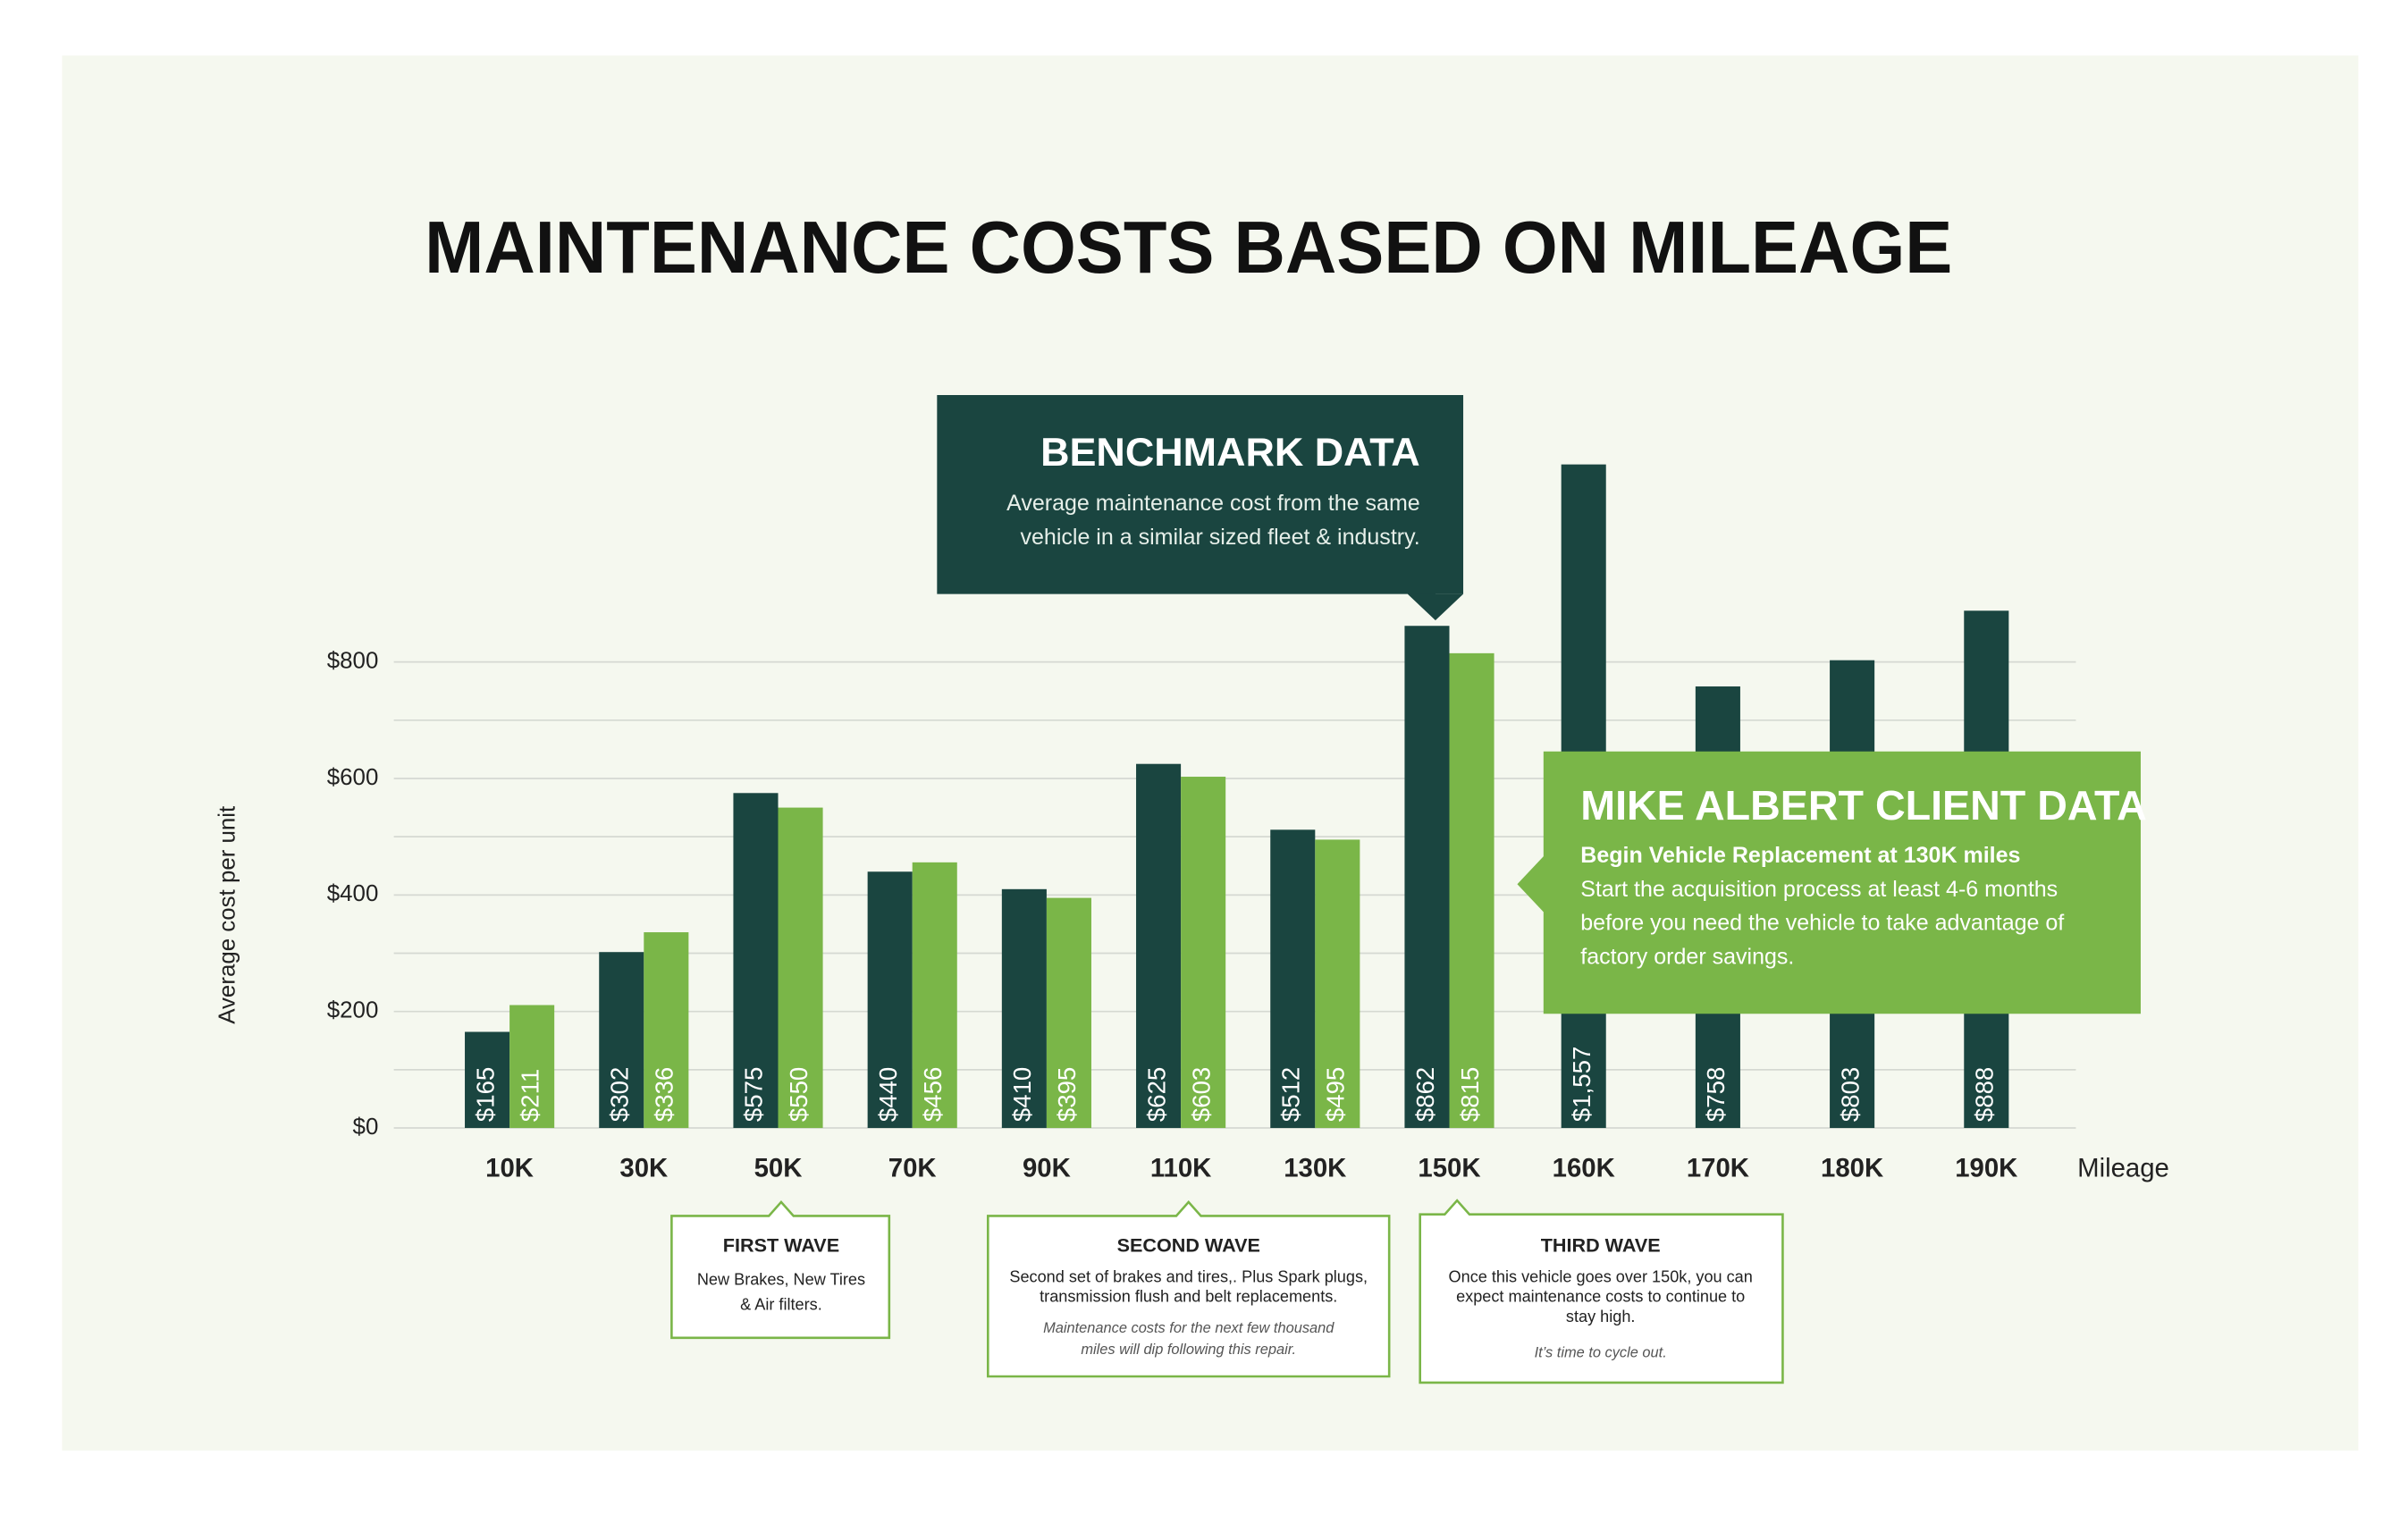  What do you see at coordinates (1687, 957) in the screenshot?
I see `callout-text: factory order savings.` at bounding box center [1687, 957].